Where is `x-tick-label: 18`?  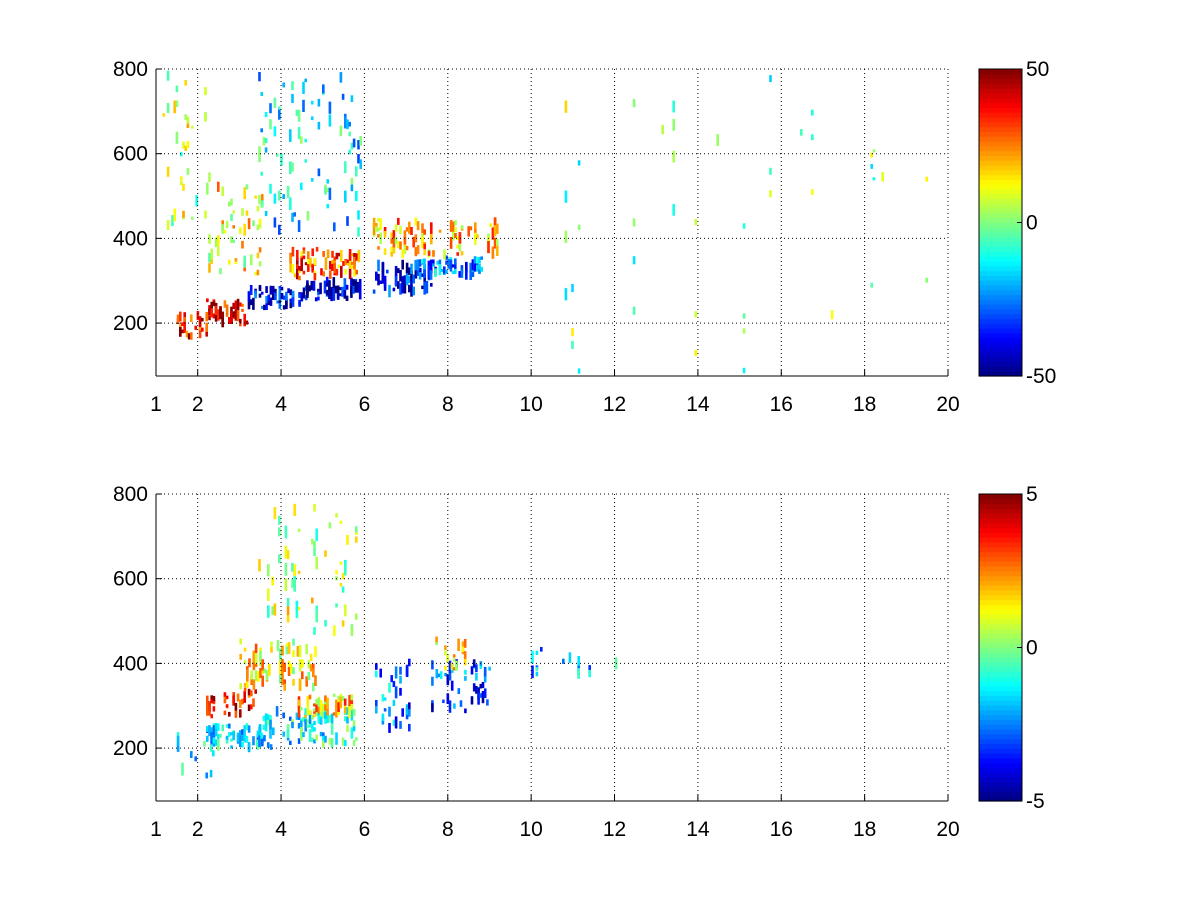 x-tick-label: 18 is located at coordinates (864, 829).